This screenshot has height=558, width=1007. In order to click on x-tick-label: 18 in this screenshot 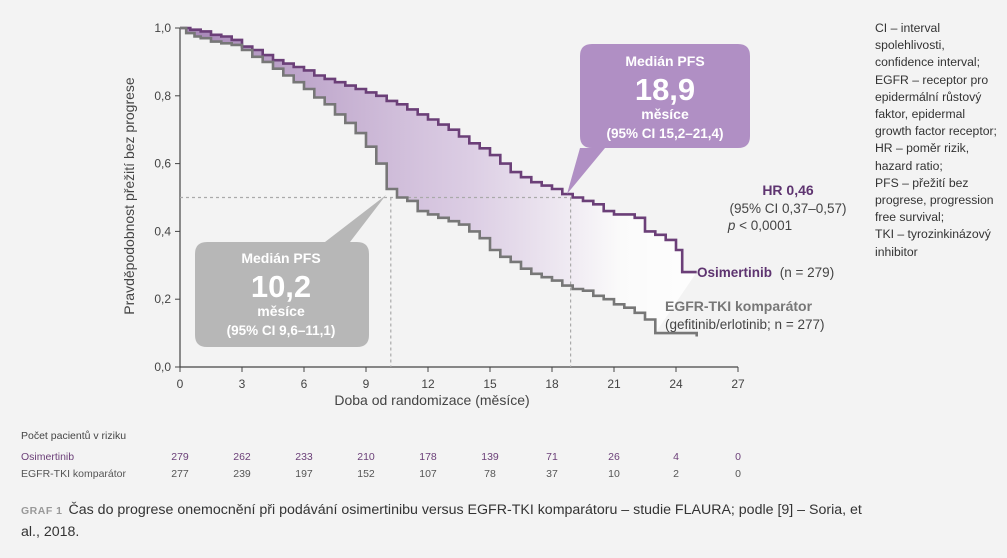, I will do `click(552, 384)`.